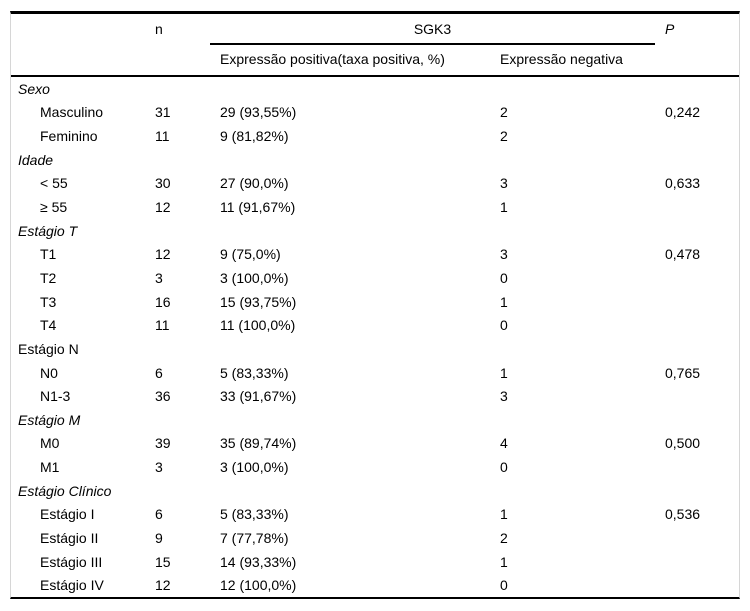  Describe the element at coordinates (375, 136) in the screenshot. I see `table-row: Feminino 11 9 (81,82%) 2` at that location.